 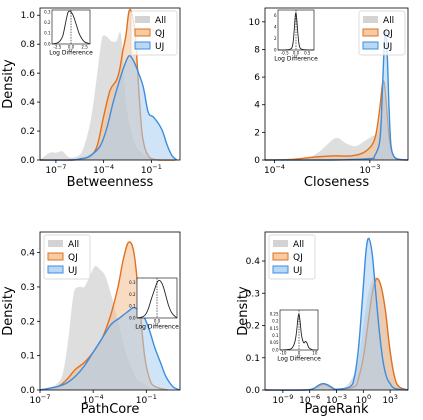 What do you see at coordinates (58, 47) in the screenshot?
I see `inset-x-tick-label: -2.5` at bounding box center [58, 47].